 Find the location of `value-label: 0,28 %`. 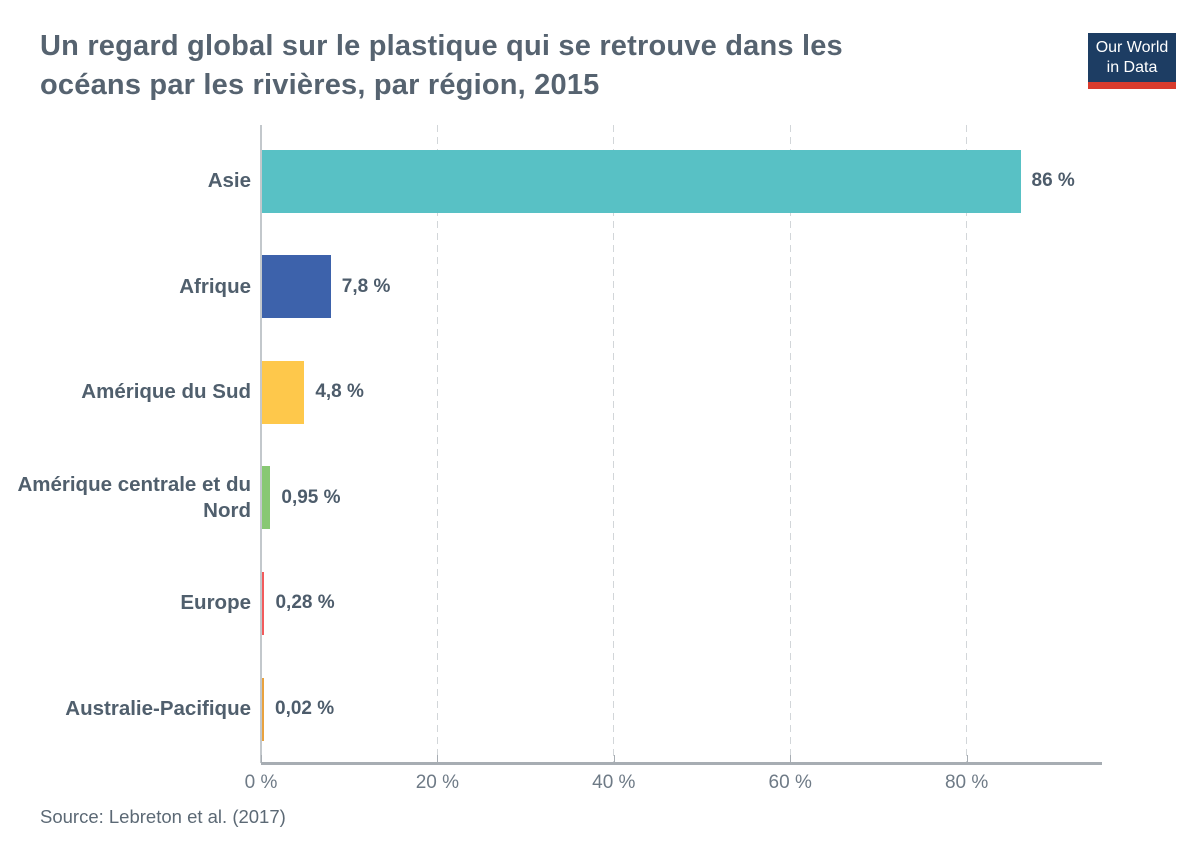

value-label: 0,28 % is located at coordinates (305, 603).